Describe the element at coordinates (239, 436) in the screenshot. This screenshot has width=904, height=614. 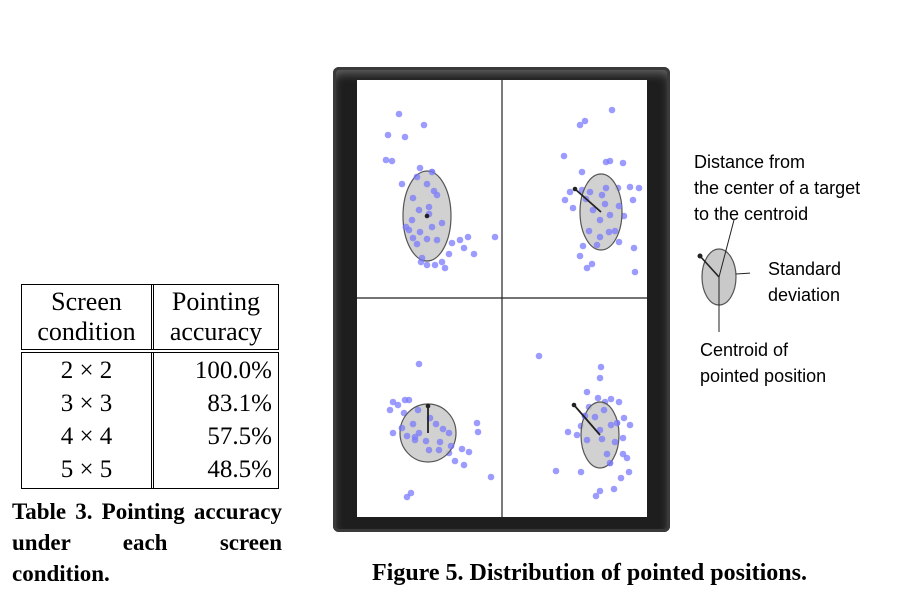
I see `cell-accuracy: 57.5%` at that location.